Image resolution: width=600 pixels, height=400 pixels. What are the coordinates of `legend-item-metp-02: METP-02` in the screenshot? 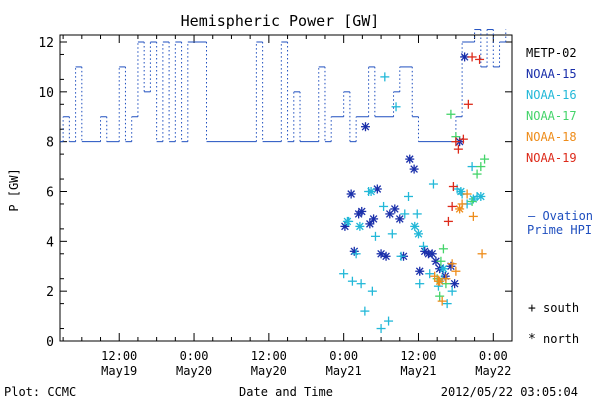 It's located at (551, 53).